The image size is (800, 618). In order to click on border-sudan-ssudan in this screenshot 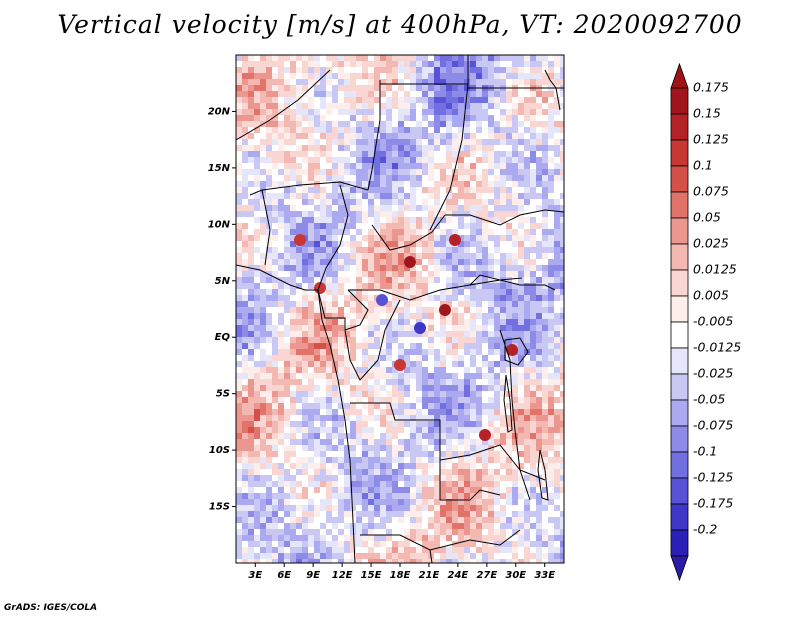, I will do `click(504, 217)`.